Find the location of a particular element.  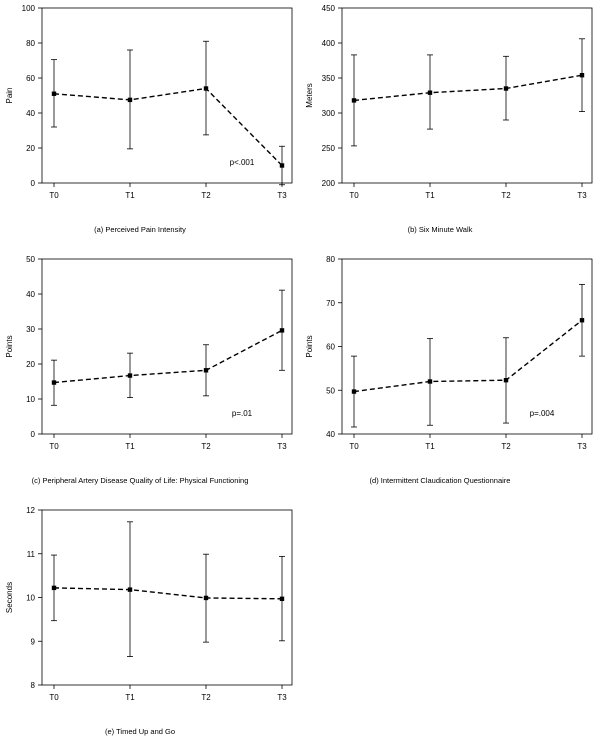

y-tick-label: 12 is located at coordinates (30, 510).